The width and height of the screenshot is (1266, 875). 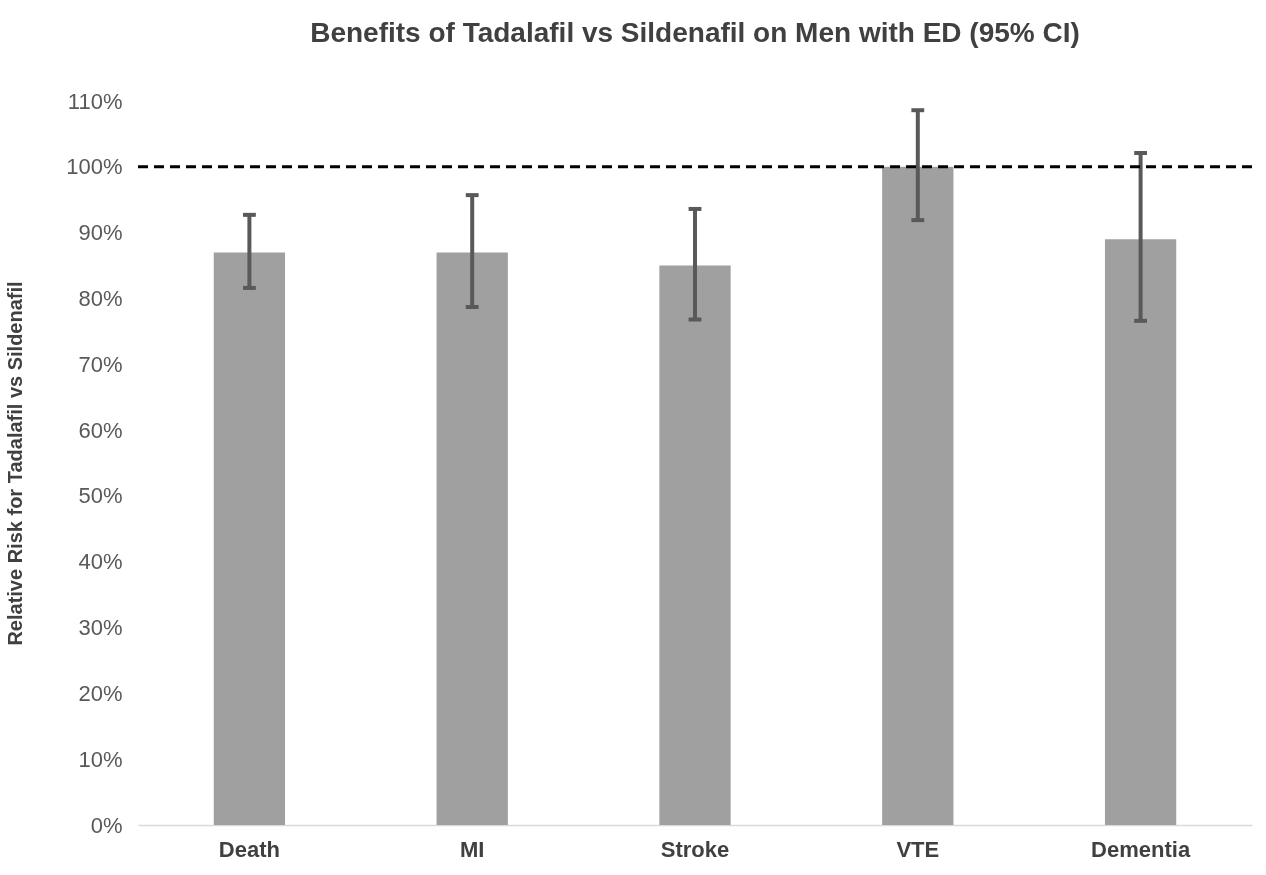 What do you see at coordinates (100, 298) in the screenshot?
I see `y-tick-label: 80%` at bounding box center [100, 298].